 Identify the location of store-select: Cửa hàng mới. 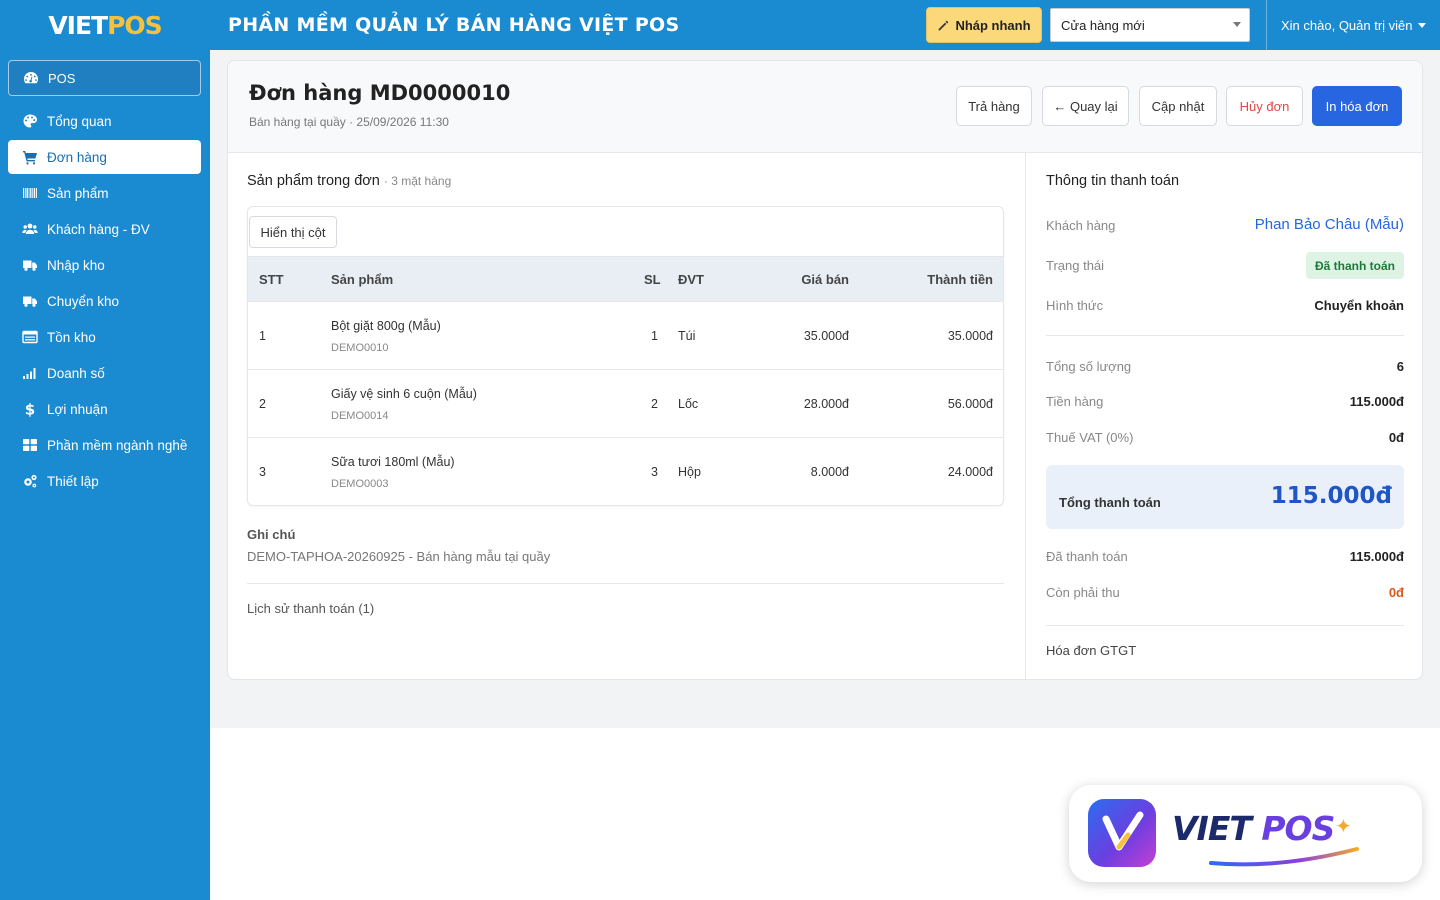
(1150, 25).